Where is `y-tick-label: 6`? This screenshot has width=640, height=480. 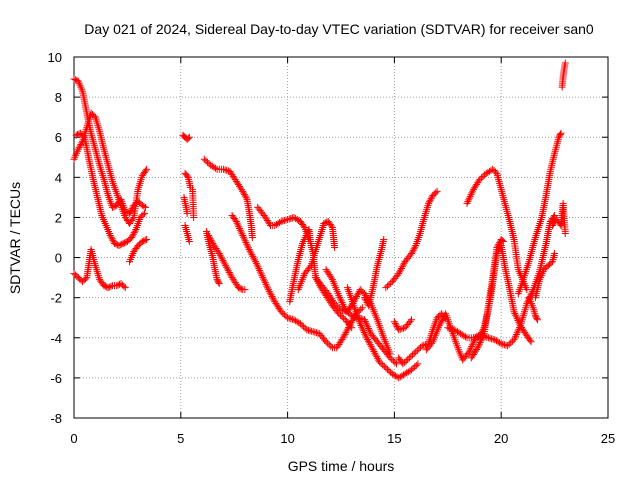 y-tick-label: 6 is located at coordinates (58, 137).